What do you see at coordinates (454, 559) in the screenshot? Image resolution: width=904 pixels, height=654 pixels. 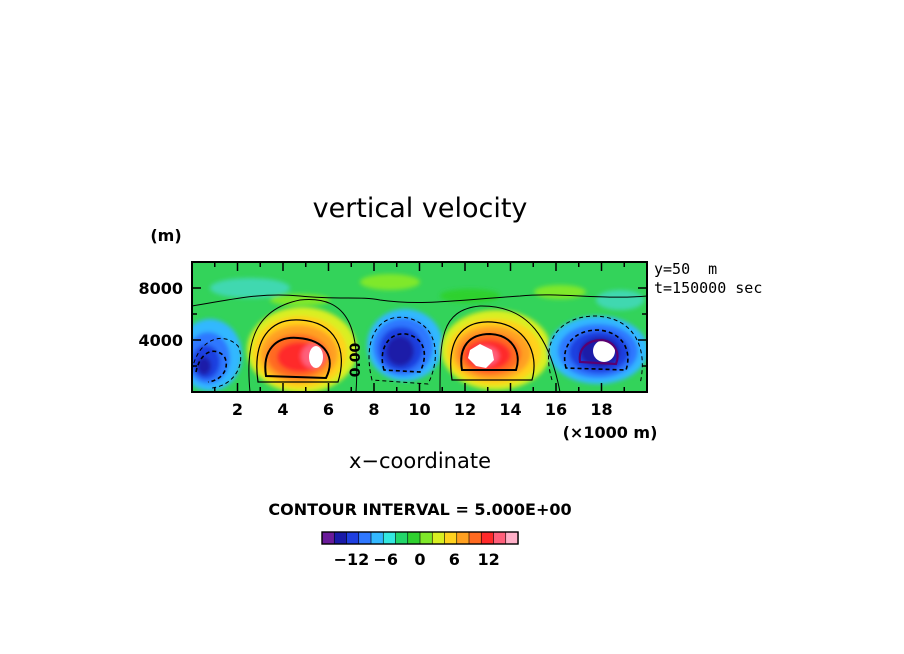 I see `colorbar-tick-label: 6` at bounding box center [454, 559].